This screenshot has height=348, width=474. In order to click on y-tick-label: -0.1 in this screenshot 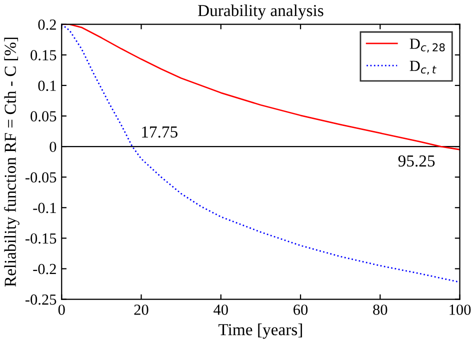, I will do `click(44, 208)`.